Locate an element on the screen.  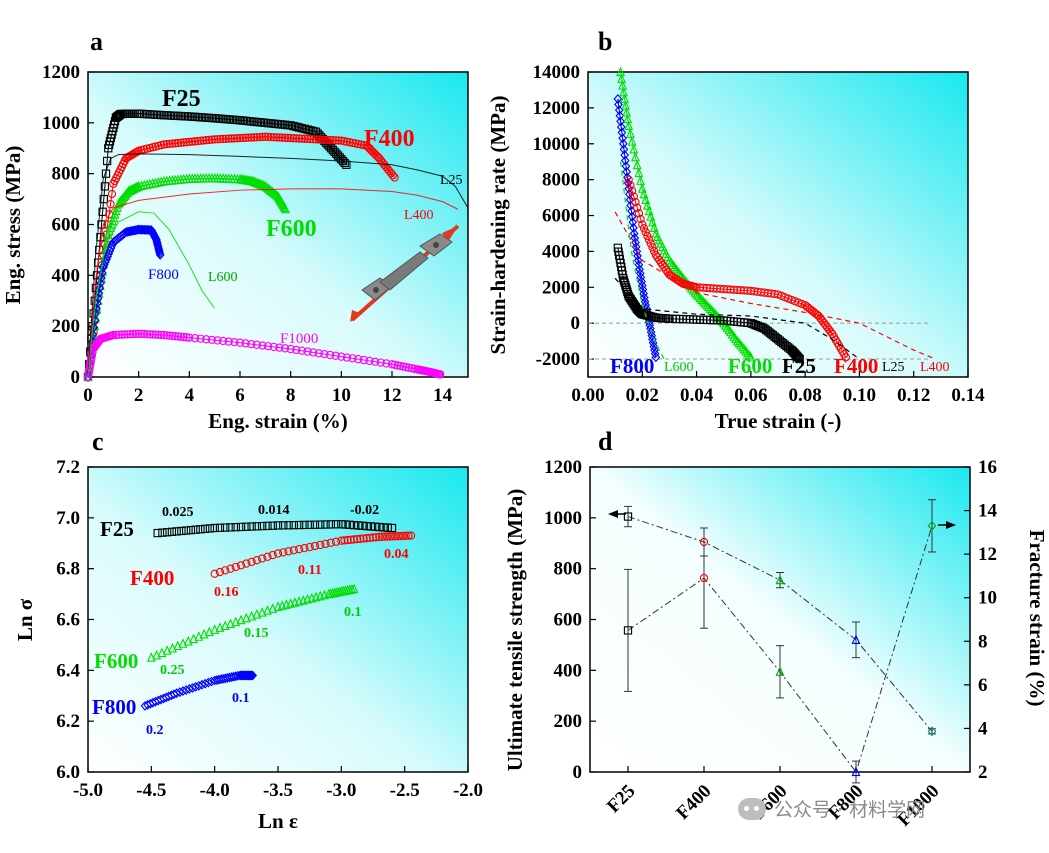
x-tick-label: -2.0 is located at coordinates (468, 790).